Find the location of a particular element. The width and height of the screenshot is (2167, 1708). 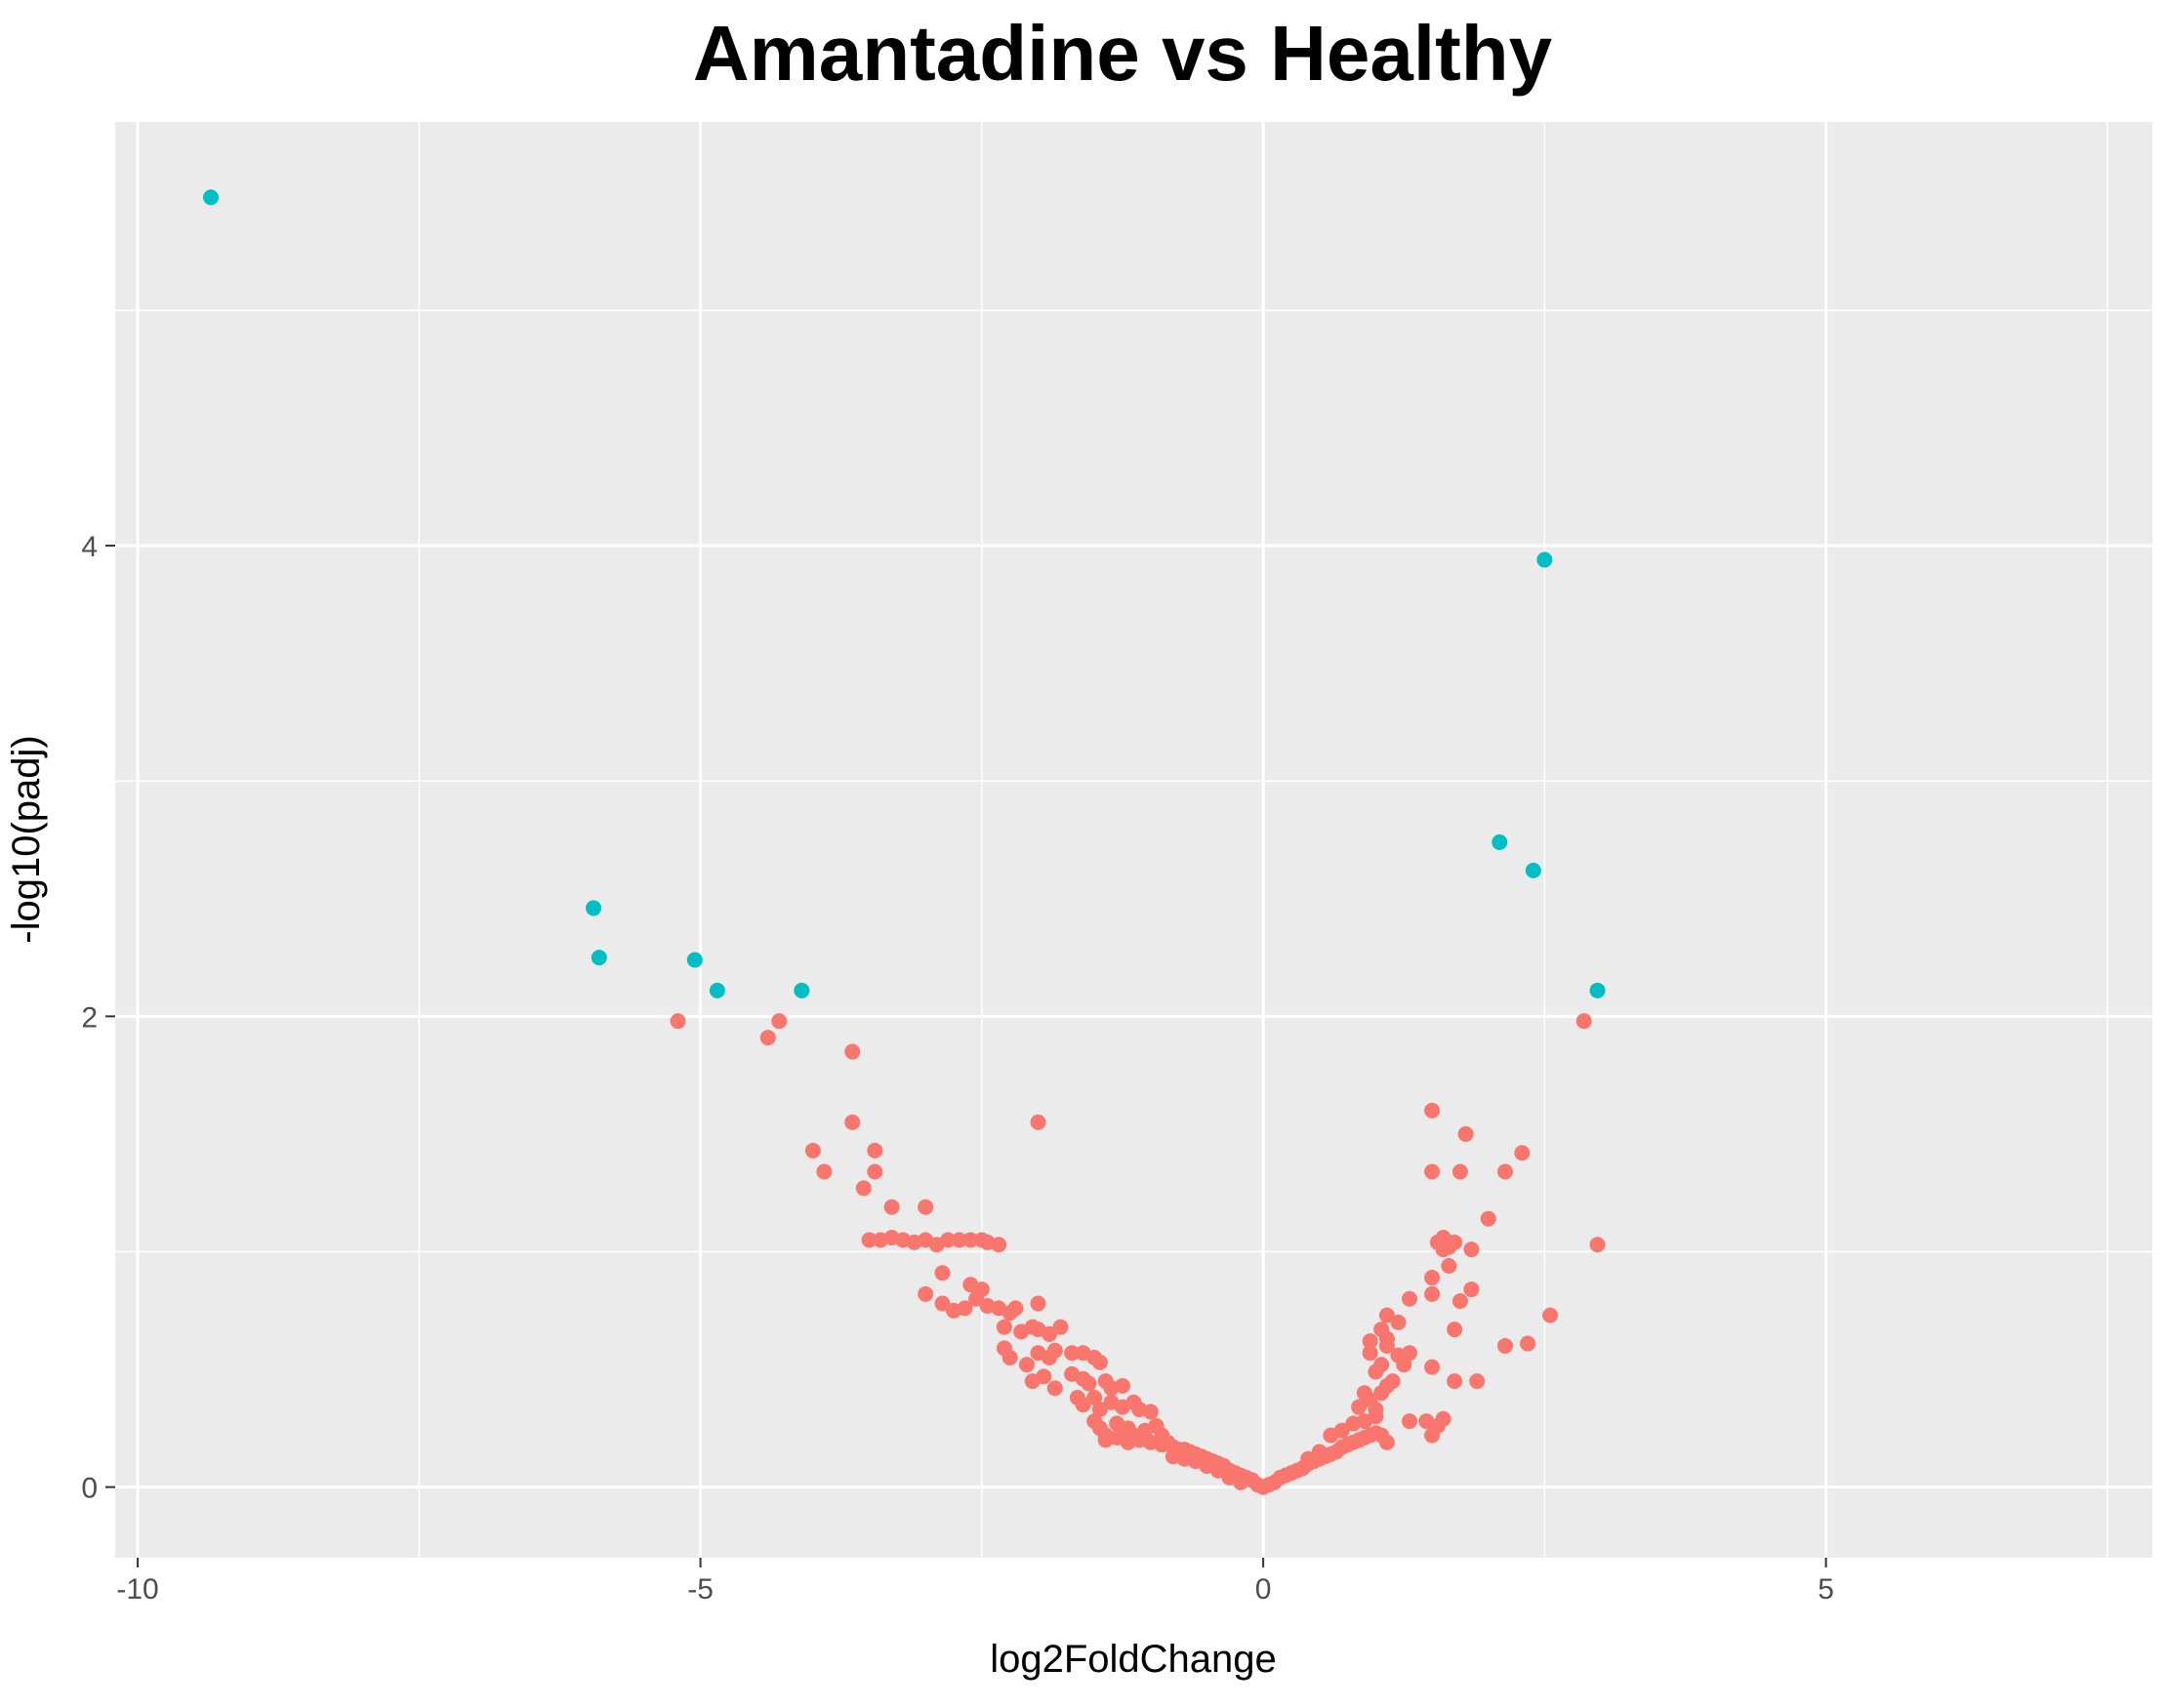

y-tick-label: 4 is located at coordinates (89, 547).